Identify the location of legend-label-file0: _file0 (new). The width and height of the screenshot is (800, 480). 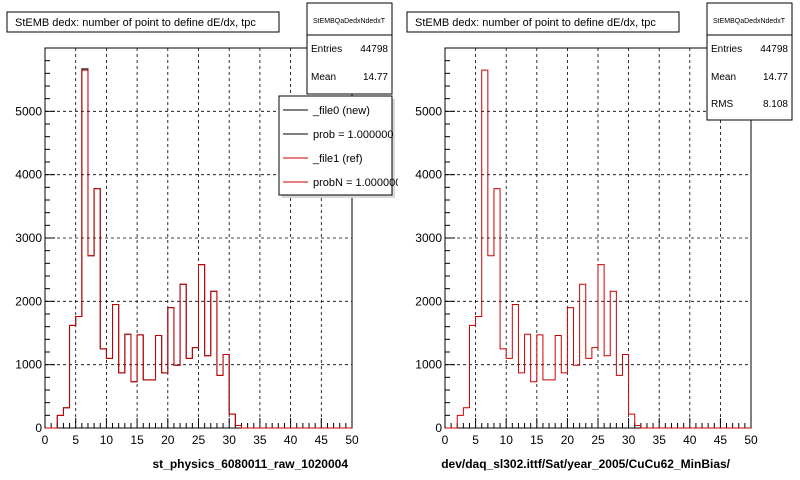
(341, 111).